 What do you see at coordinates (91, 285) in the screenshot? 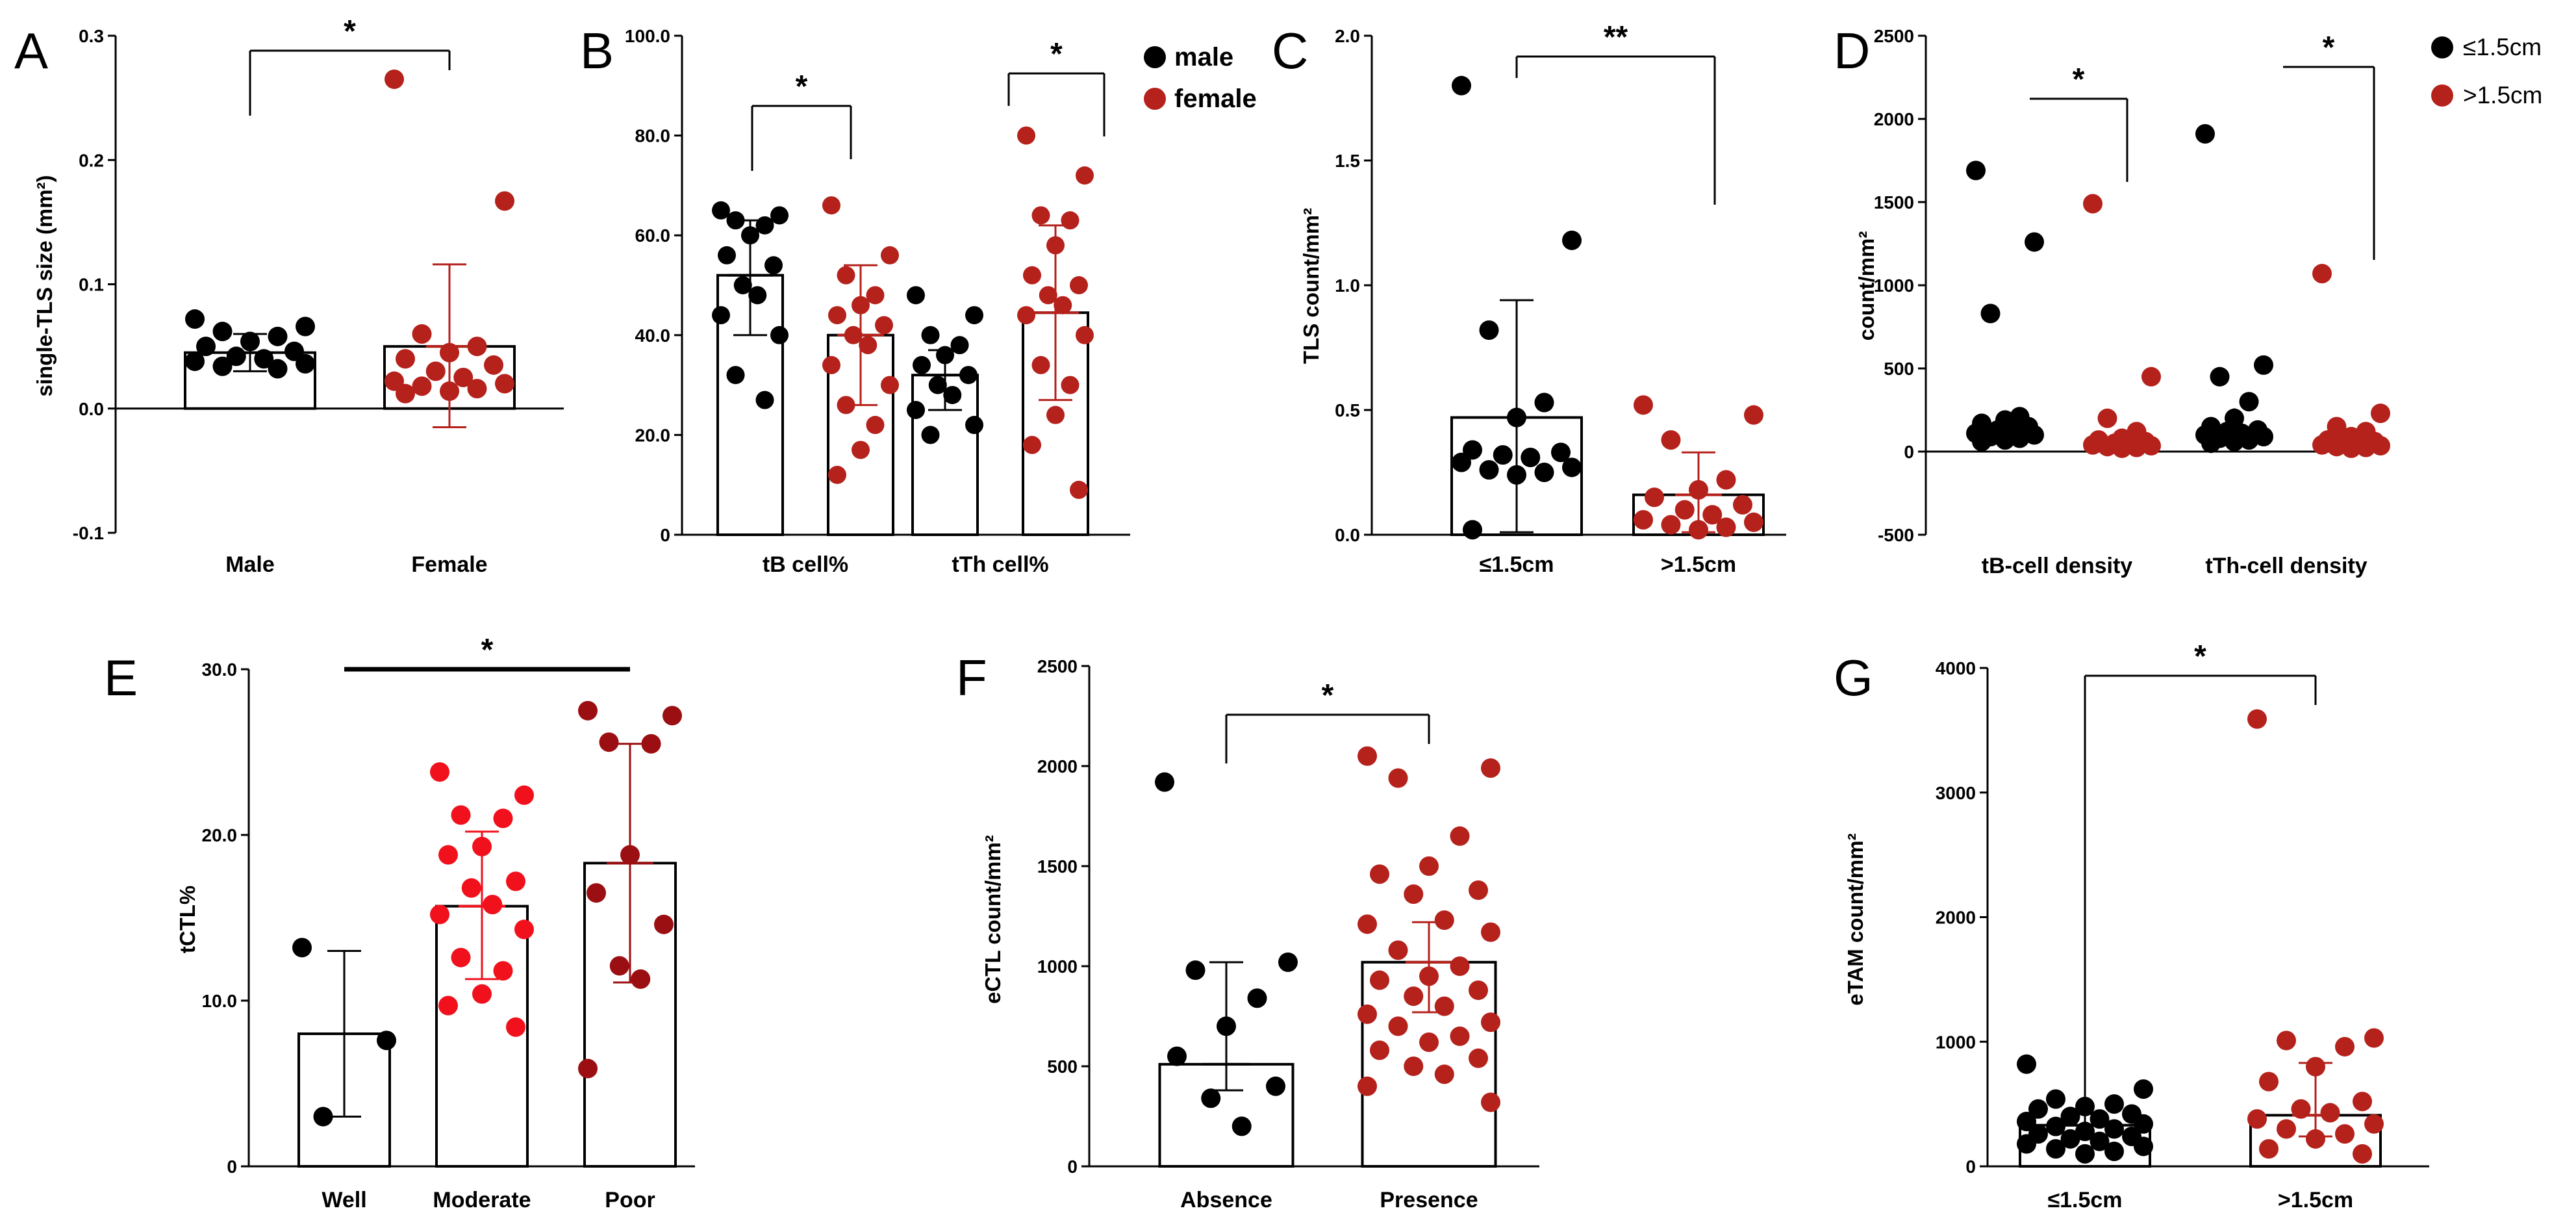
I see `y-tick-label: 0.1` at bounding box center [91, 285].